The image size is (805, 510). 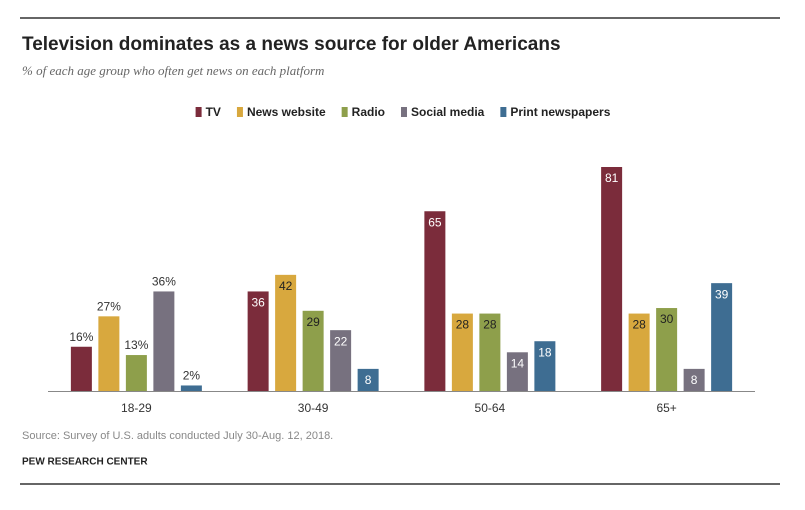 I want to click on value-label: 29, so click(x=313, y=322).